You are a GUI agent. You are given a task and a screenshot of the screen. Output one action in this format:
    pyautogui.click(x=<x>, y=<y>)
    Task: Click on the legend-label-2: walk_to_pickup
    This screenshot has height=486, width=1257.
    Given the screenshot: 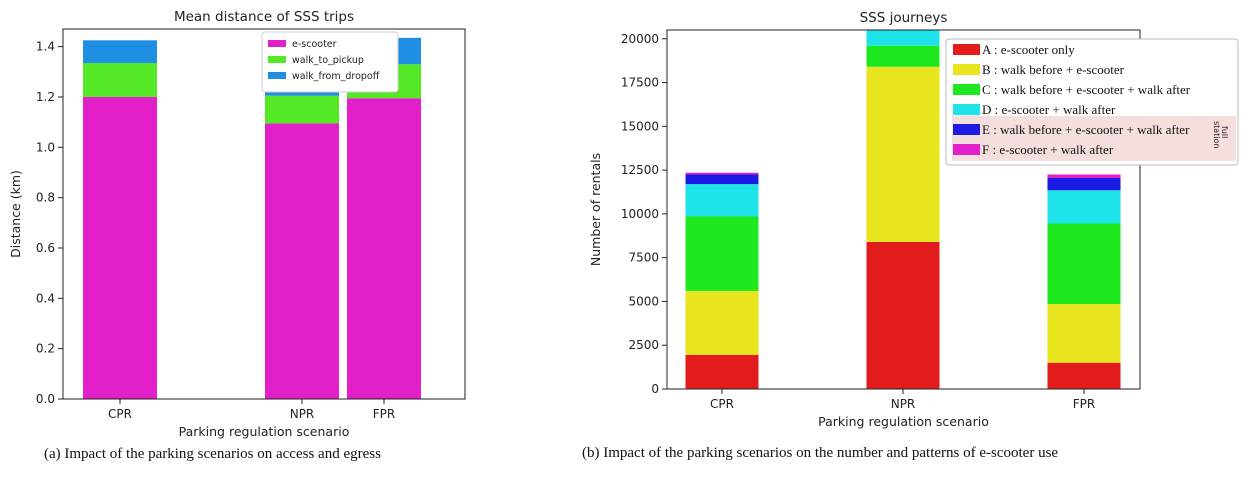 What is the action you would take?
    pyautogui.click(x=328, y=60)
    